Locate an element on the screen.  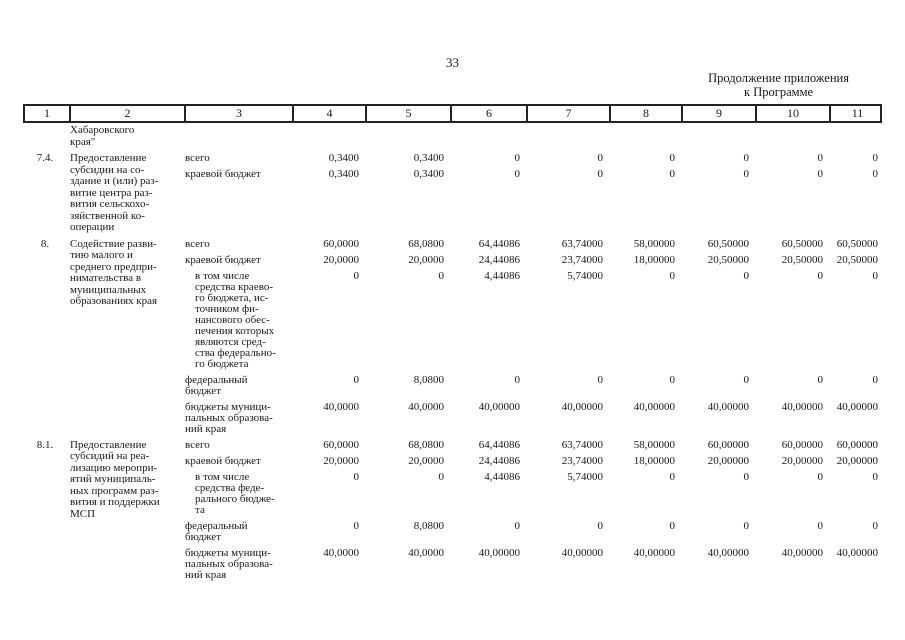
activity-line: субсидий на реа- is located at coordinates (110, 456).